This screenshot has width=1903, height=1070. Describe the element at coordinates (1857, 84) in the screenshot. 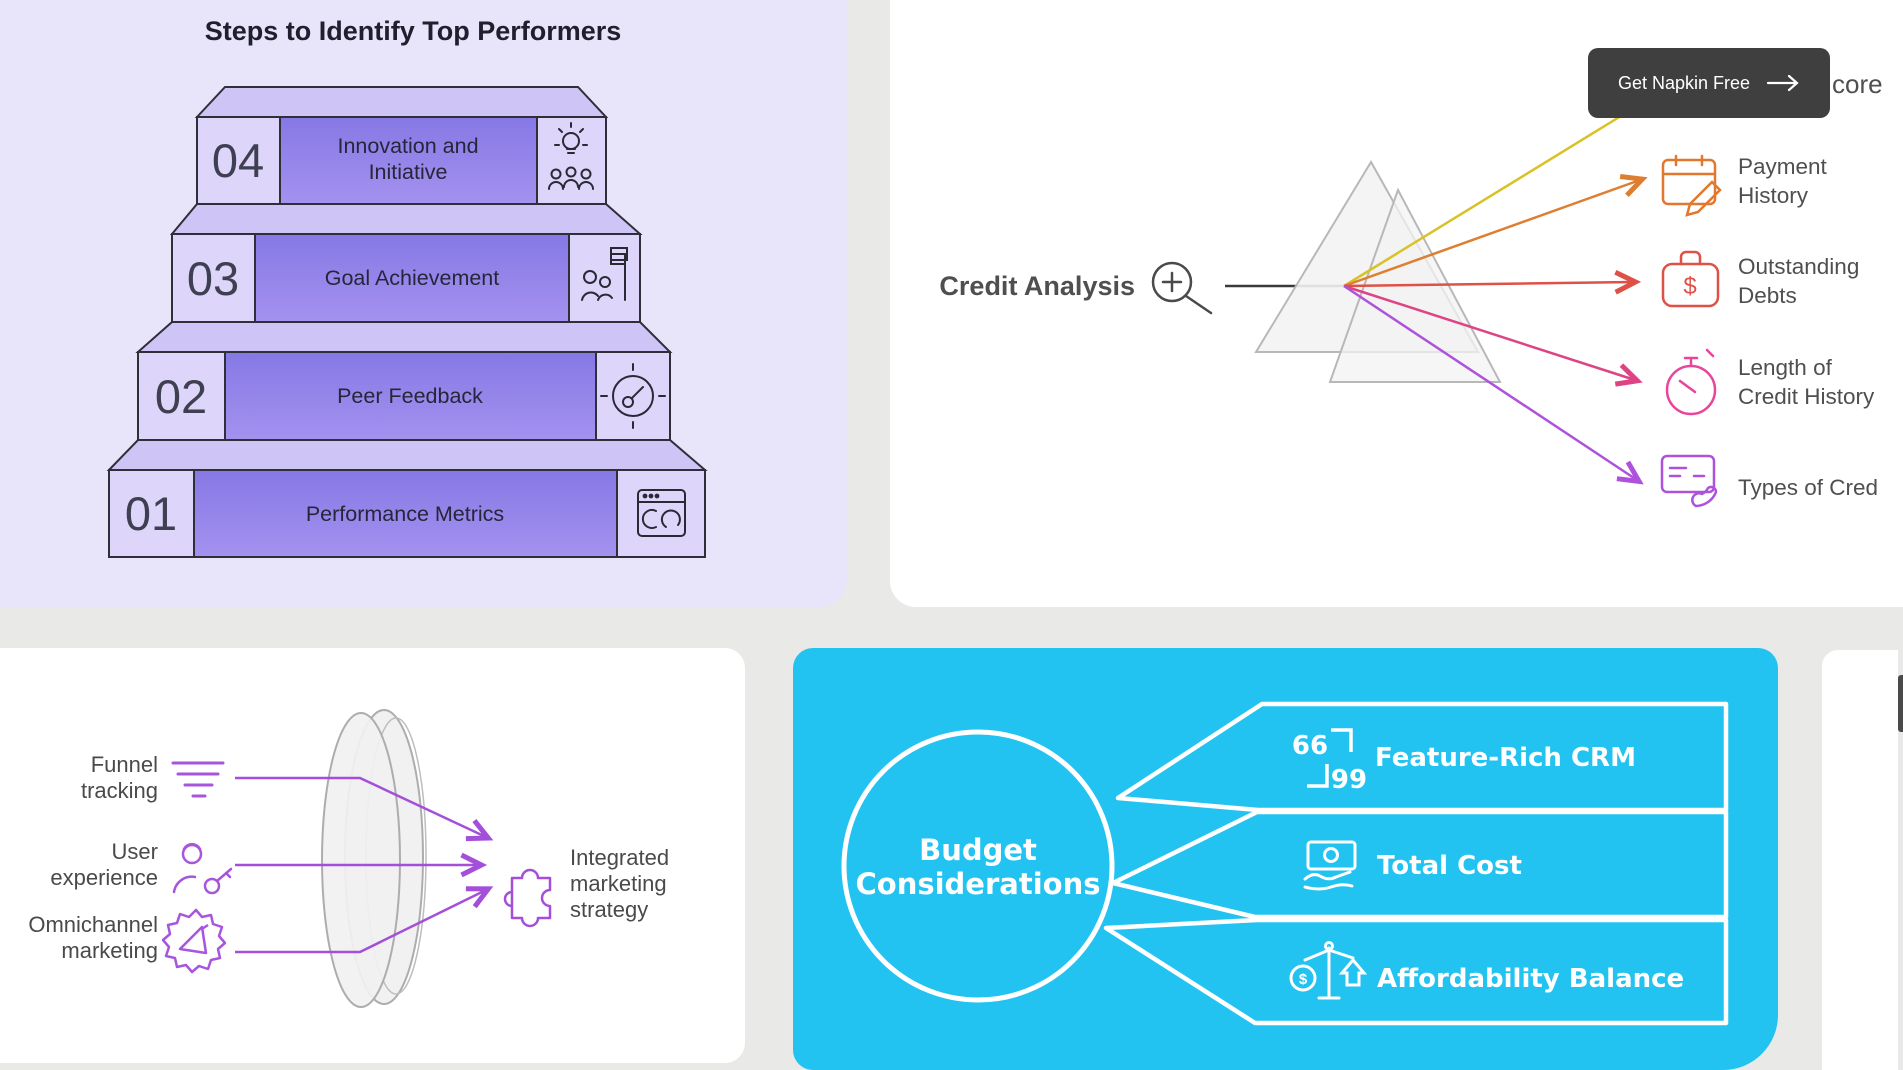

I see `hidden-factor-label: core` at that location.